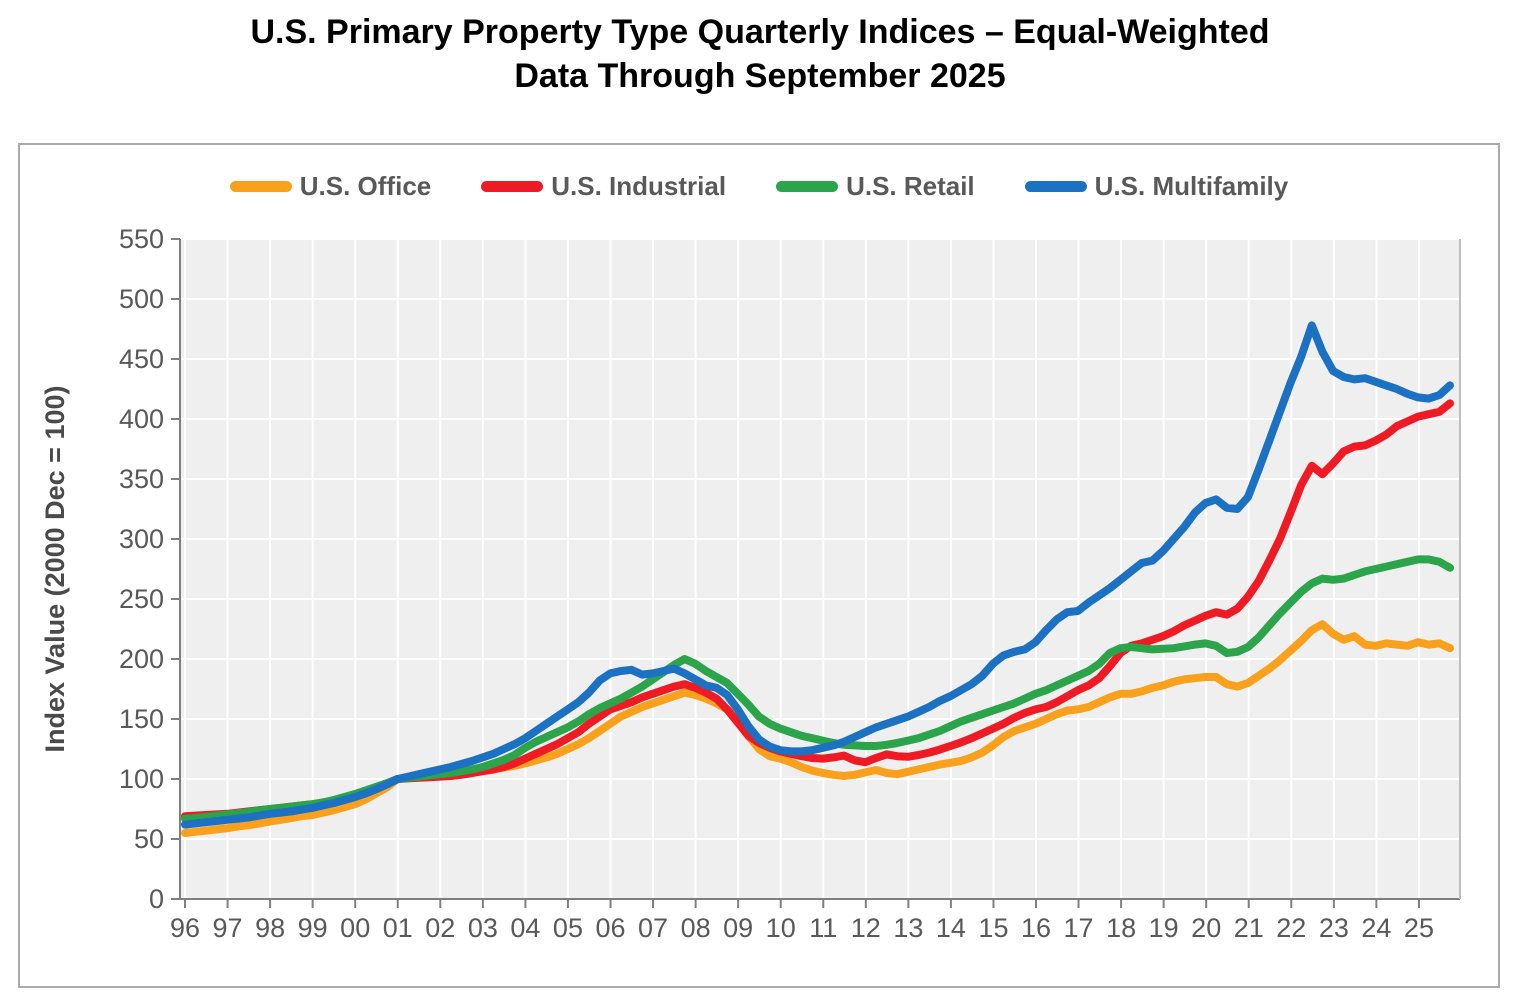 Image resolution: width=1520 pixels, height=1006 pixels. What do you see at coordinates (365, 186) in the screenshot?
I see `legend-label: U.S. Office` at bounding box center [365, 186].